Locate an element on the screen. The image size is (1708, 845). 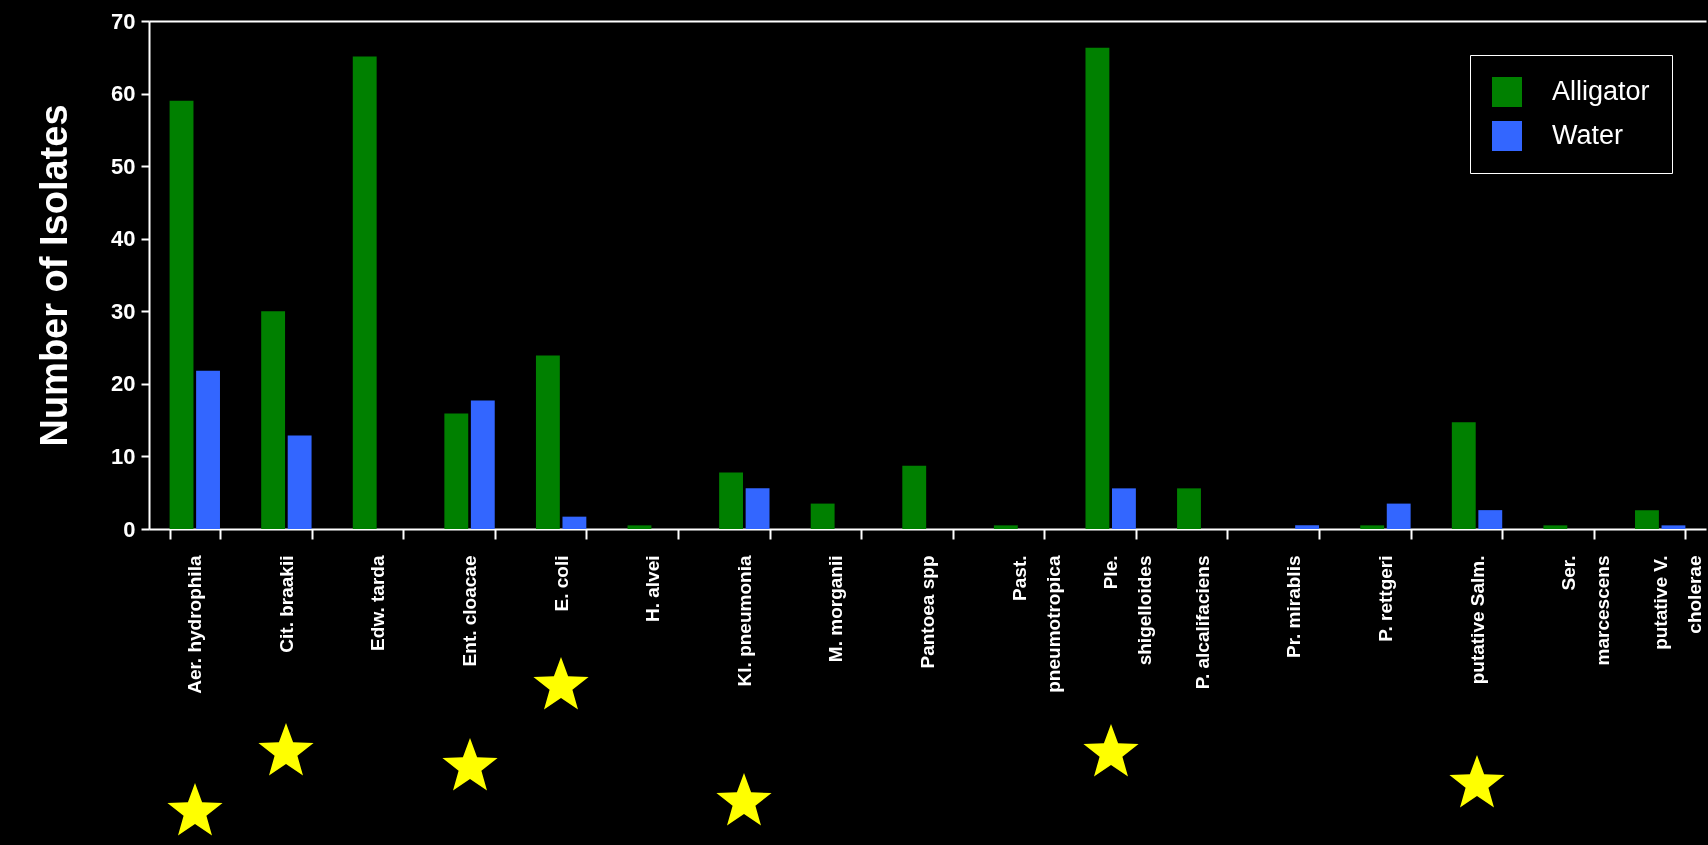
x-tick-label: Pantoea spp is located at coordinates (927, 612).